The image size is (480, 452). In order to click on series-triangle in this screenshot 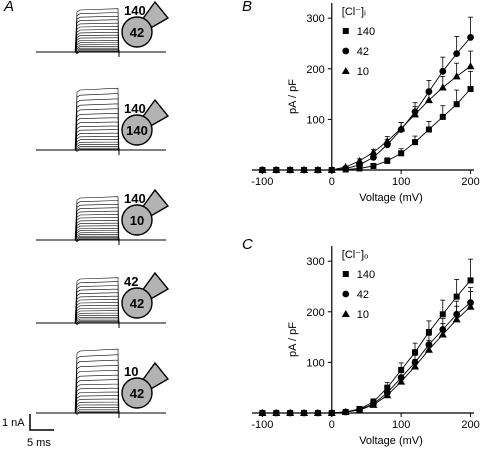, I will do `click(366, 353)`.